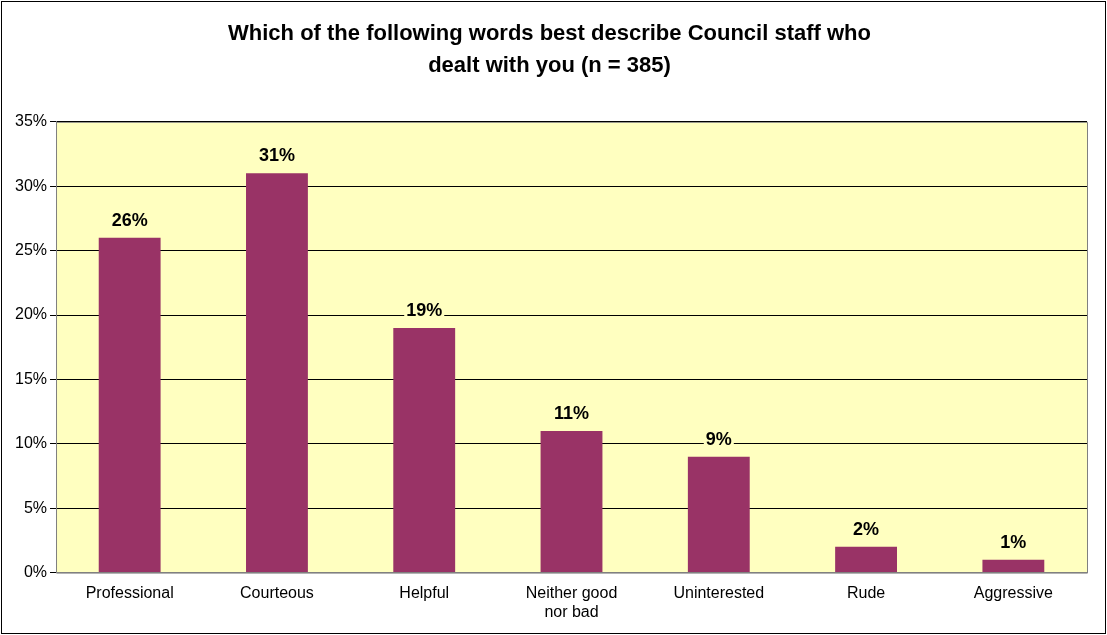  Describe the element at coordinates (31, 250) in the screenshot. I see `y-tick-label: 25%` at that location.